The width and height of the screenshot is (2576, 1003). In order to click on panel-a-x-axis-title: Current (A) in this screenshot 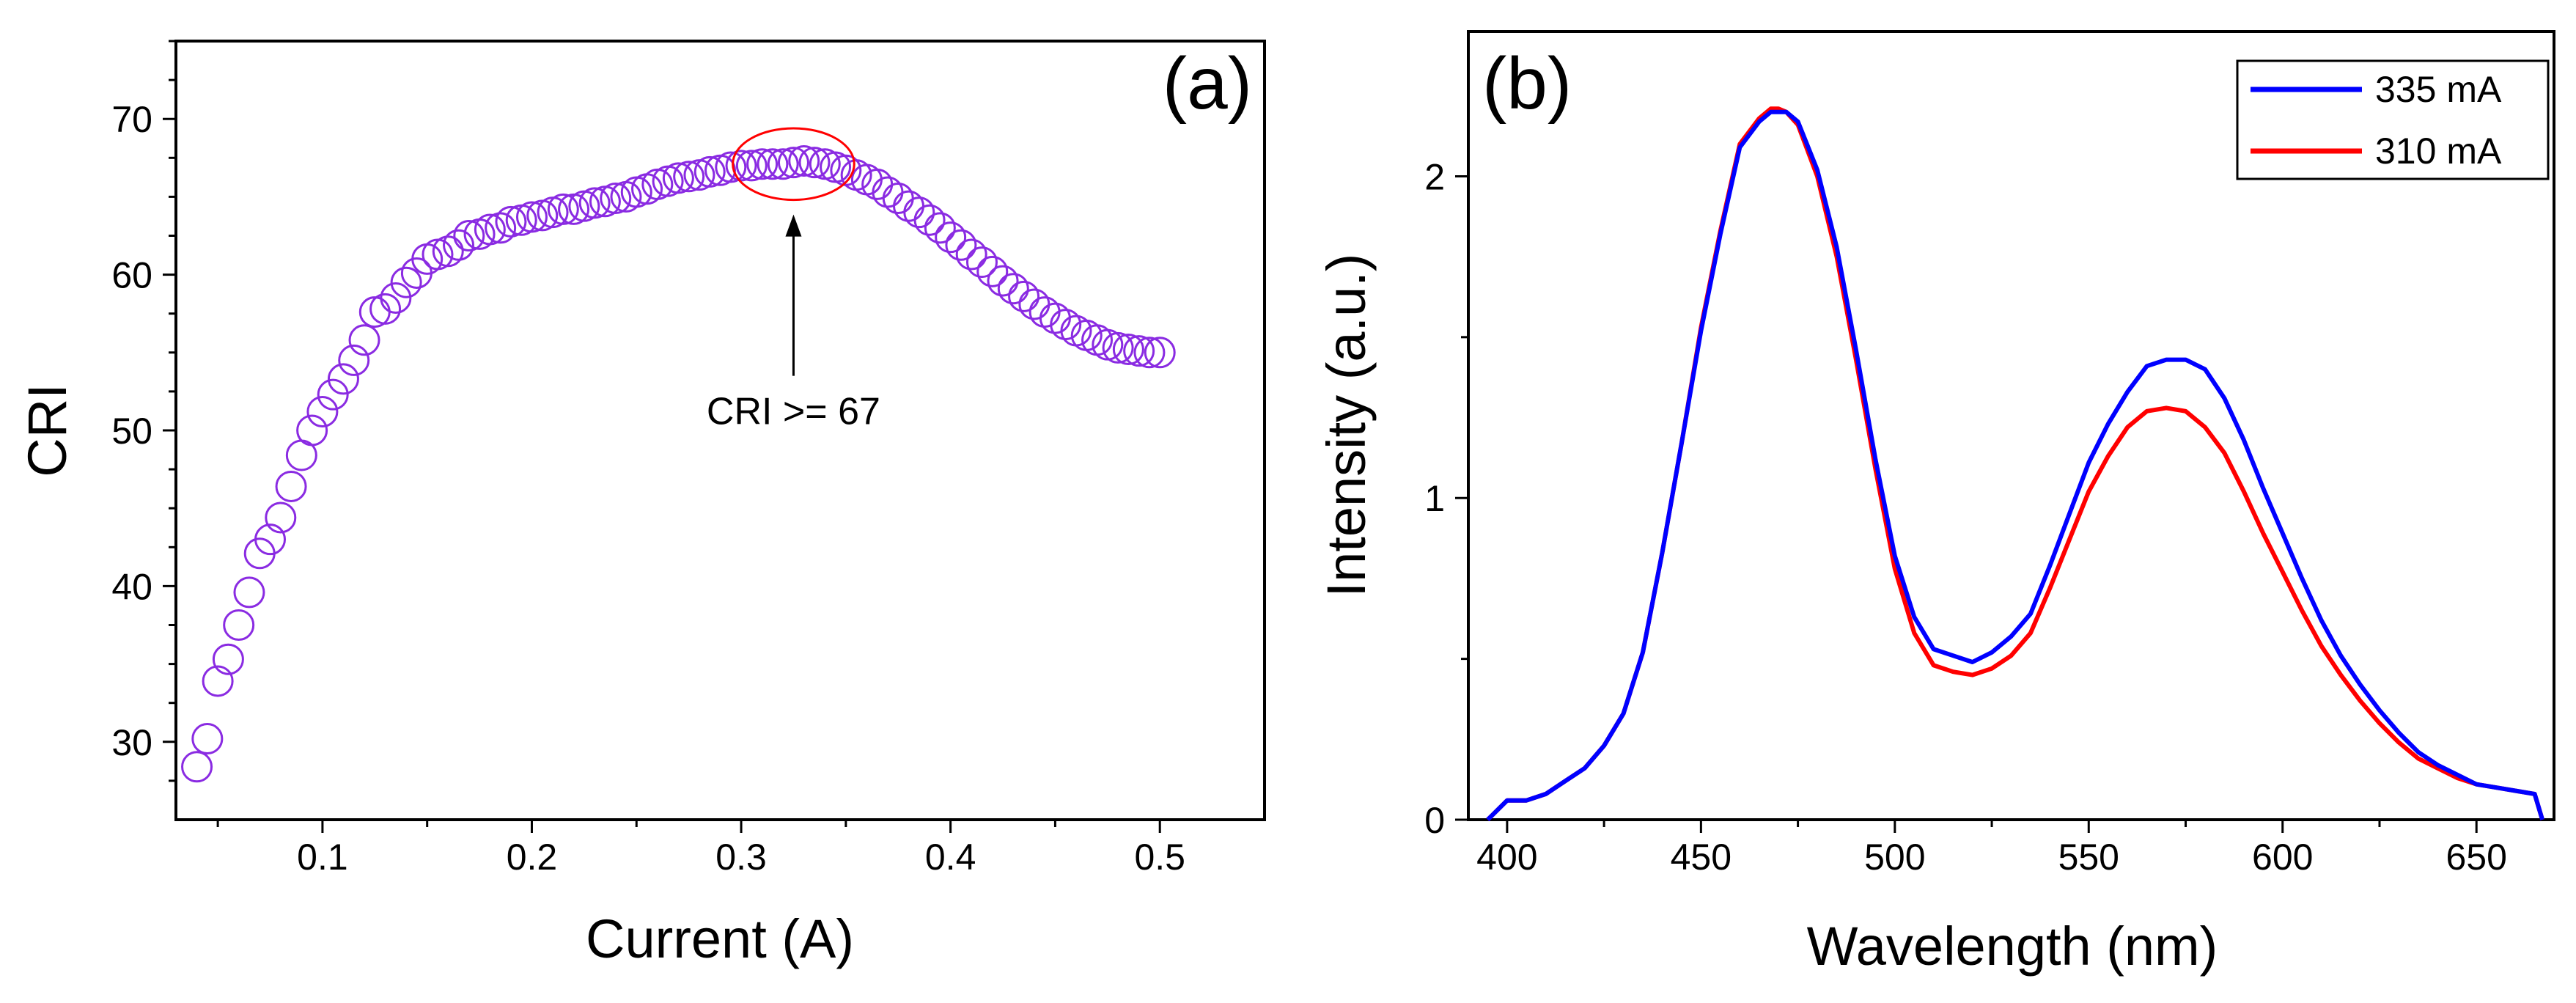, I will do `click(720, 938)`.